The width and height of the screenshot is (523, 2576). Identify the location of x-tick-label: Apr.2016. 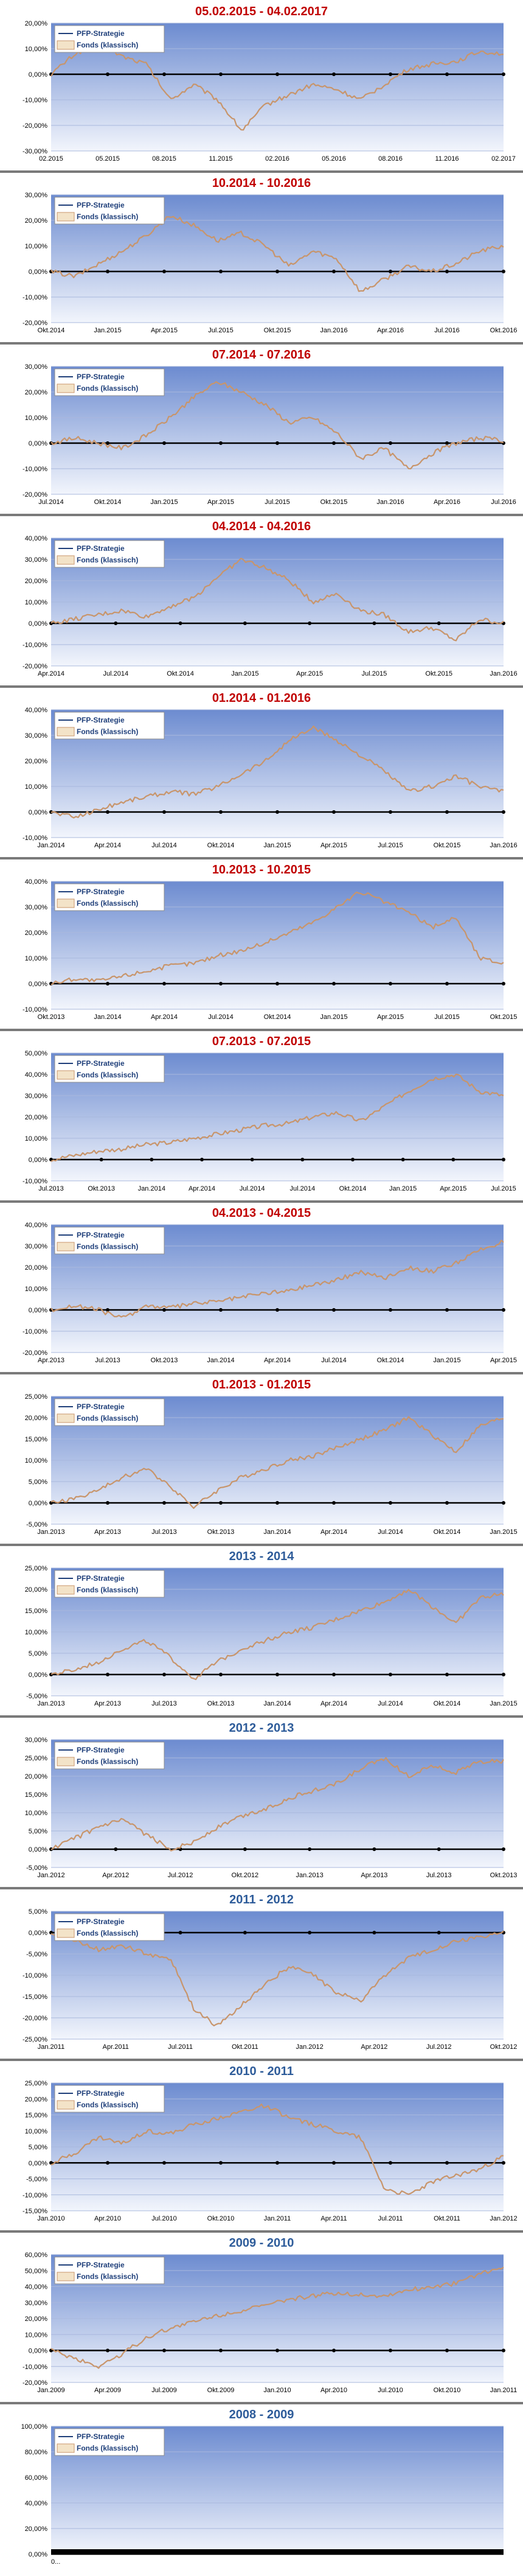
(447, 502).